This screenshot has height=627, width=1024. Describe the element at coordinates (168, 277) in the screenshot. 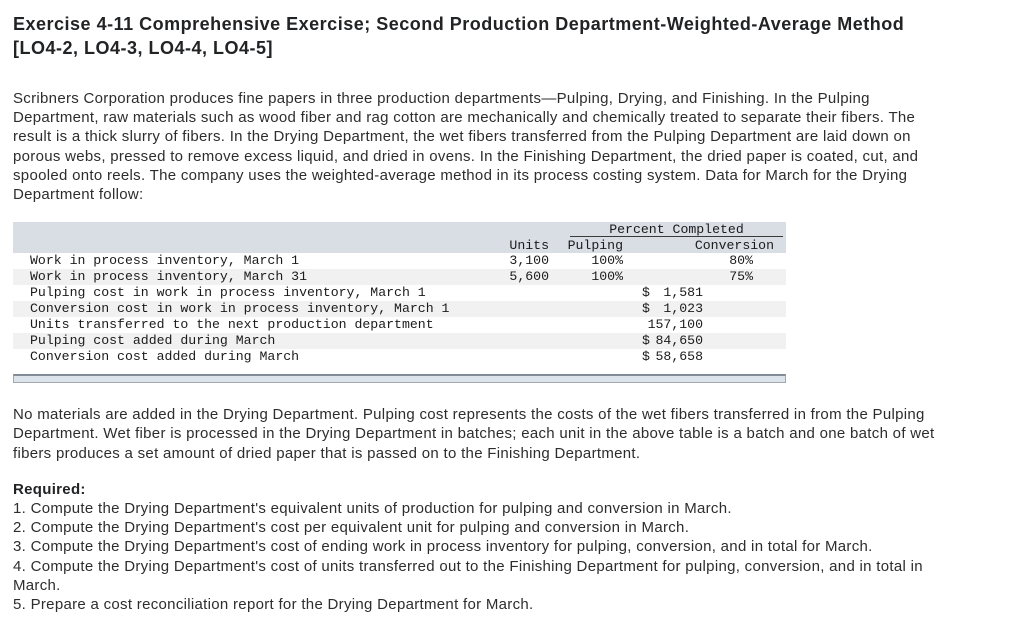

I see `row-label: Work in process inventory, March 31` at that location.